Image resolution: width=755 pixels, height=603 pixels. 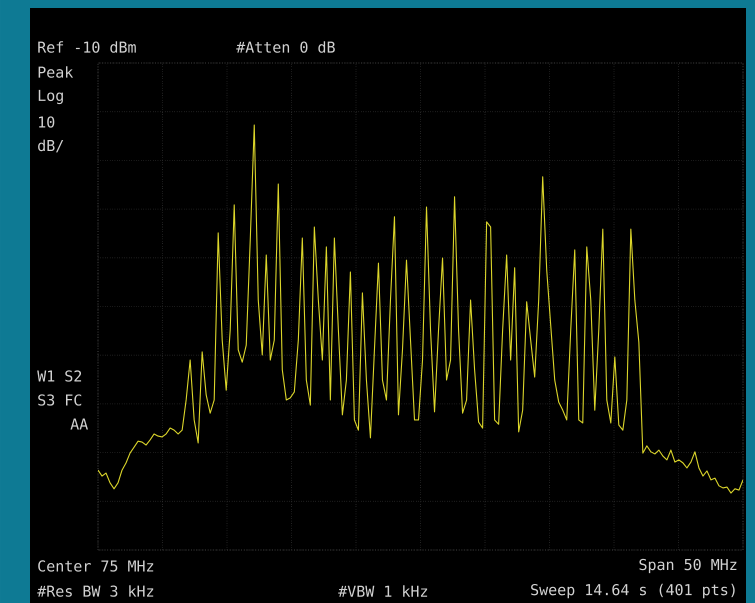 I want to click on text: W1 S2, so click(x=59, y=376).